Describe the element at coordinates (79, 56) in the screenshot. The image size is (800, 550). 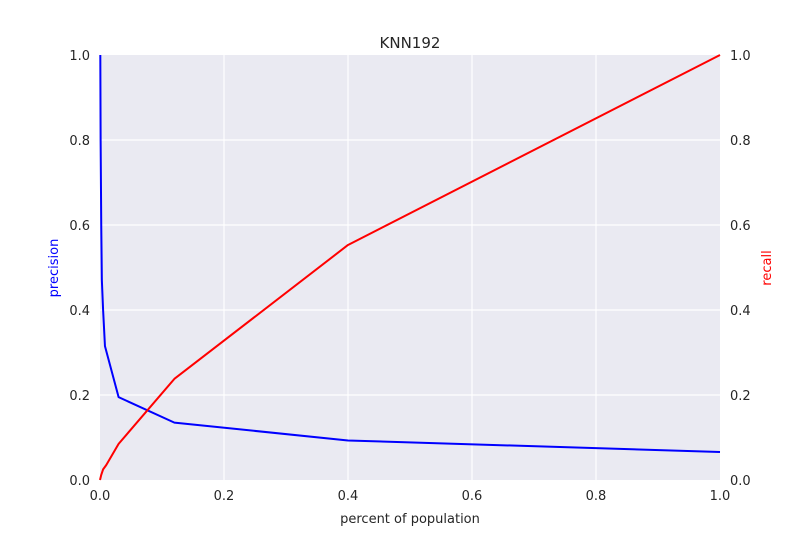
I see `y-left-tick-label: 1.0` at that location.